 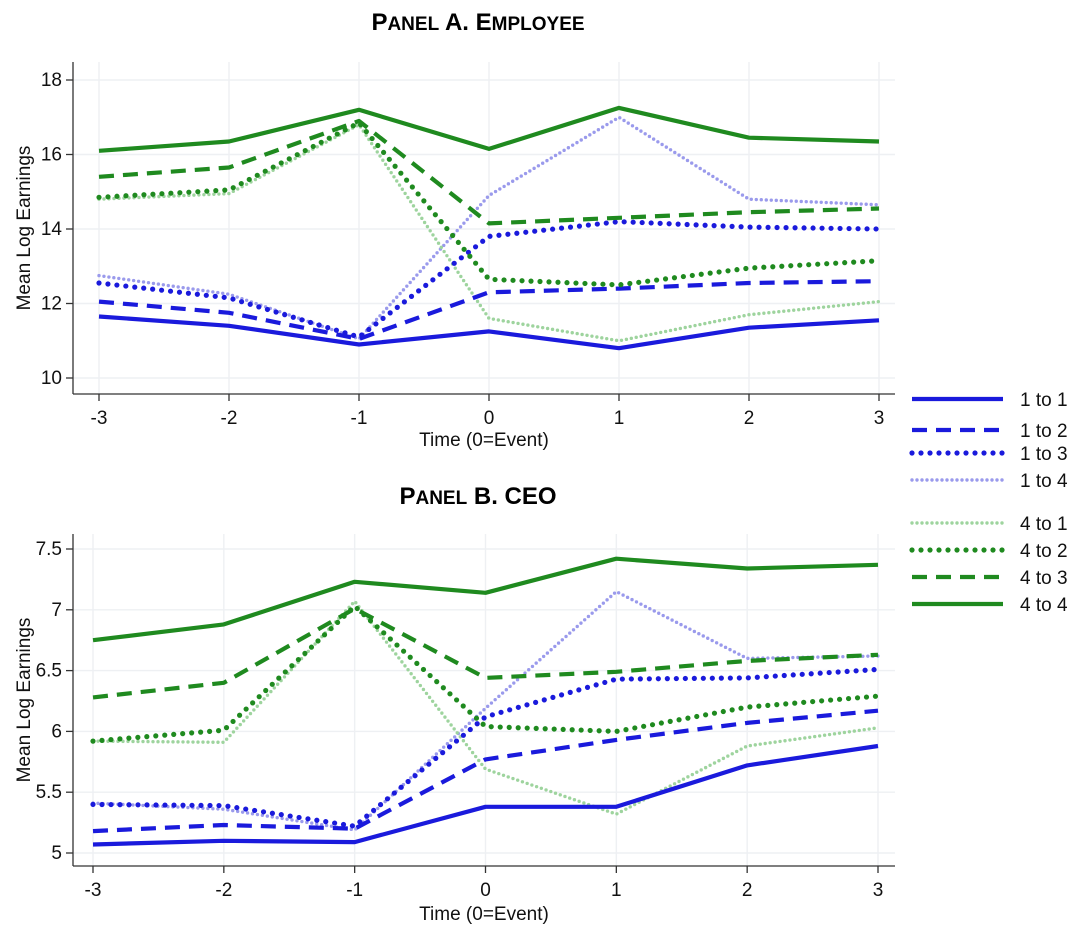 What do you see at coordinates (465, 22) in the screenshot?
I see `panel-title-part: A. E` at bounding box center [465, 22].